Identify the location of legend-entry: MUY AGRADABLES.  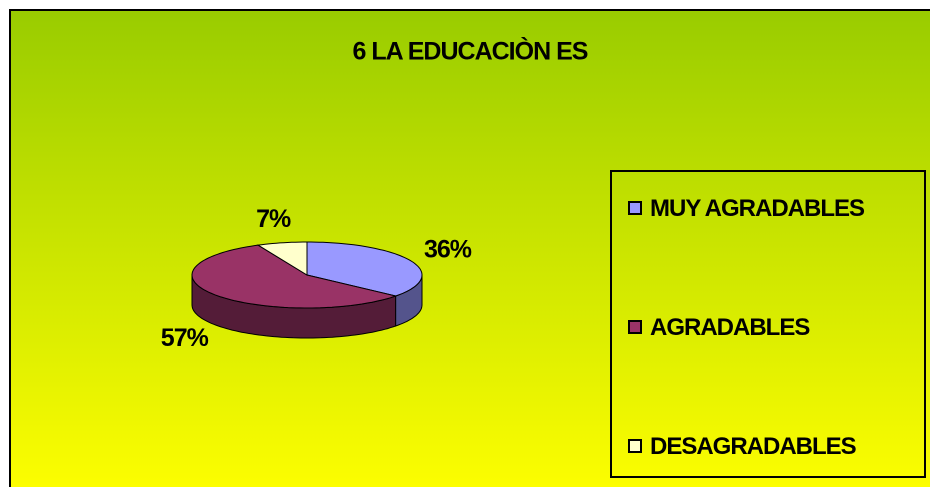
(773, 209).